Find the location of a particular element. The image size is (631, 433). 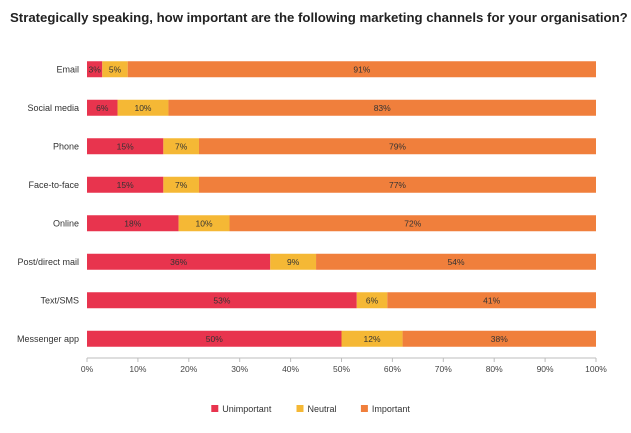

bar-value-label: 5% is located at coordinates (115, 69).